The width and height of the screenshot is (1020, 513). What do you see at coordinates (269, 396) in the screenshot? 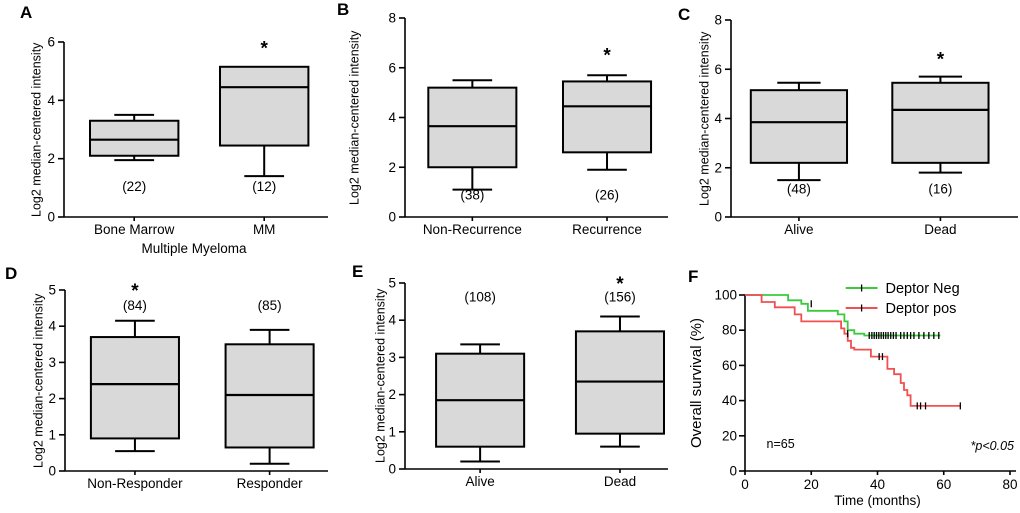
I see `box-plot-group-Responder` at bounding box center [269, 396].